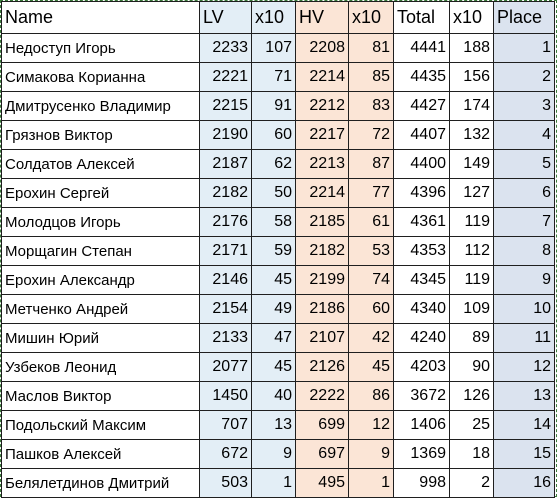  Describe the element at coordinates (322, 135) in the screenshot. I see `cell-hv: 2217` at that location.